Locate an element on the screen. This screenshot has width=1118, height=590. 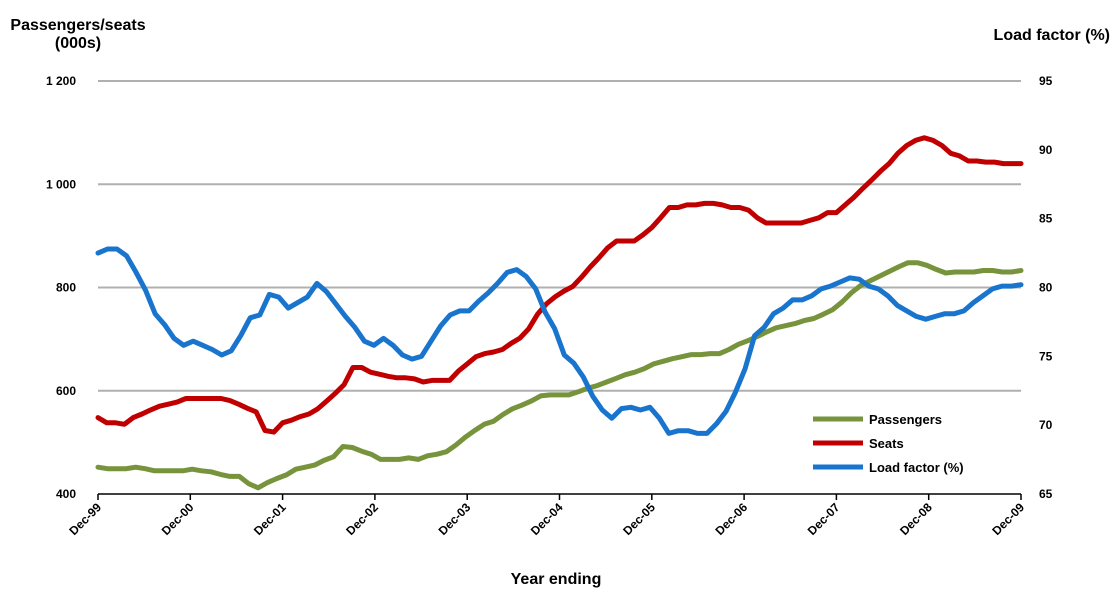
x-tick-label: Dec-06 is located at coordinates (731, 519).